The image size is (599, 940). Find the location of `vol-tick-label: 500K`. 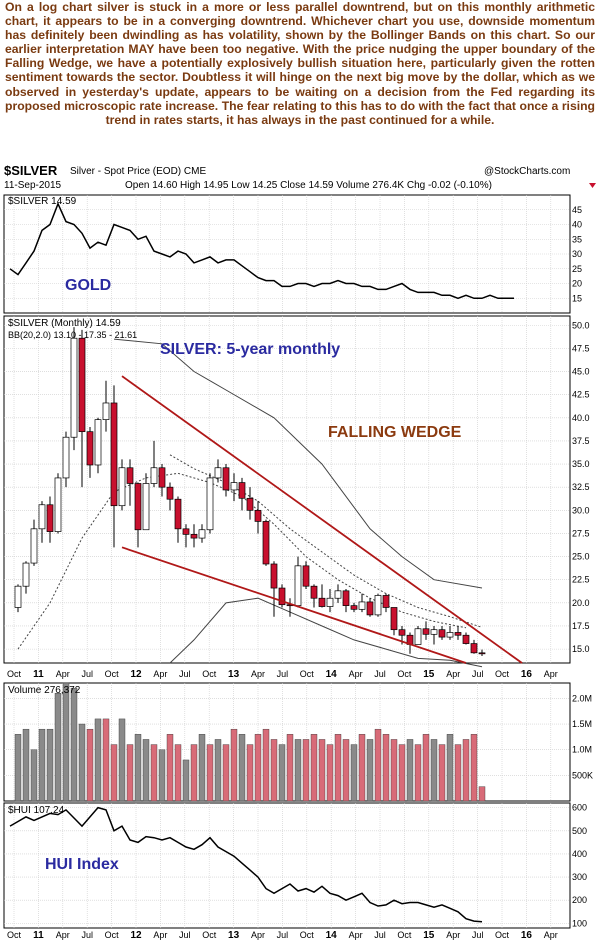

vol-tick-label: 500K is located at coordinates (582, 775).